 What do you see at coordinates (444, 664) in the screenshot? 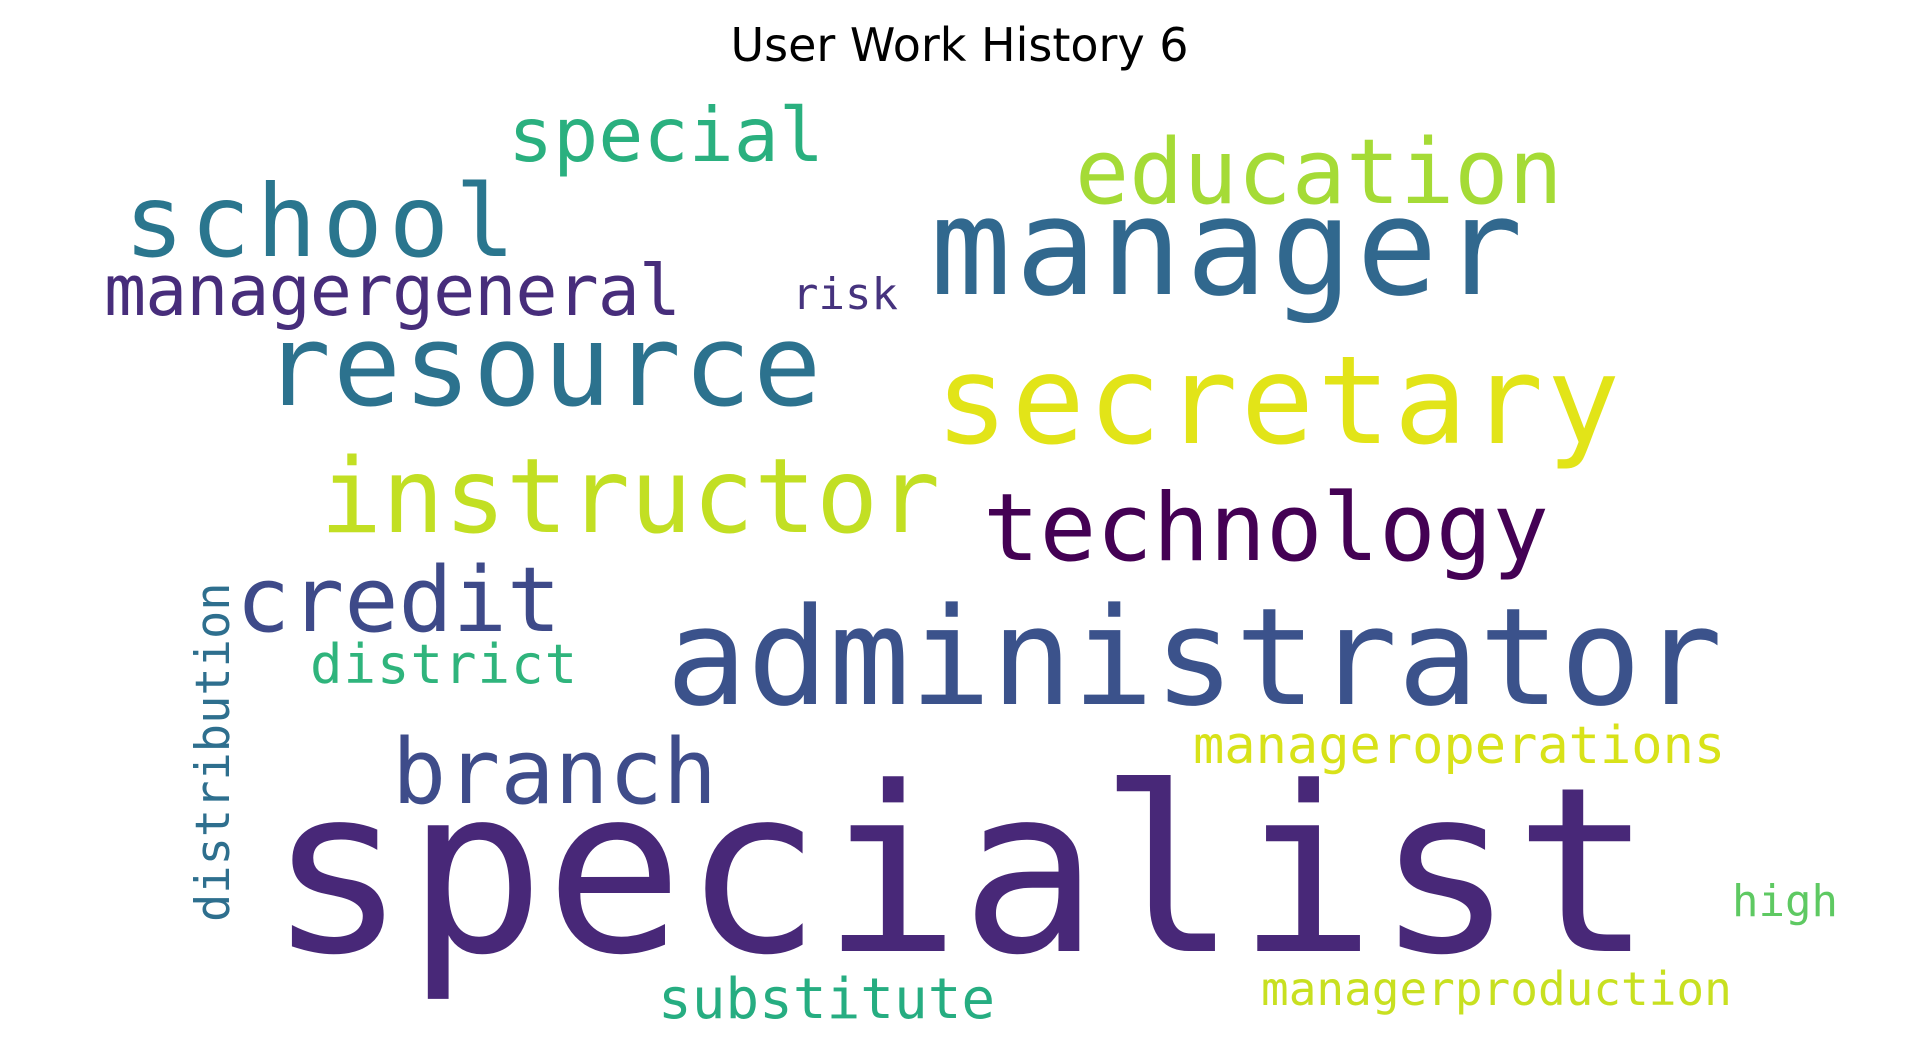
I see `word-district: district` at bounding box center [444, 664].